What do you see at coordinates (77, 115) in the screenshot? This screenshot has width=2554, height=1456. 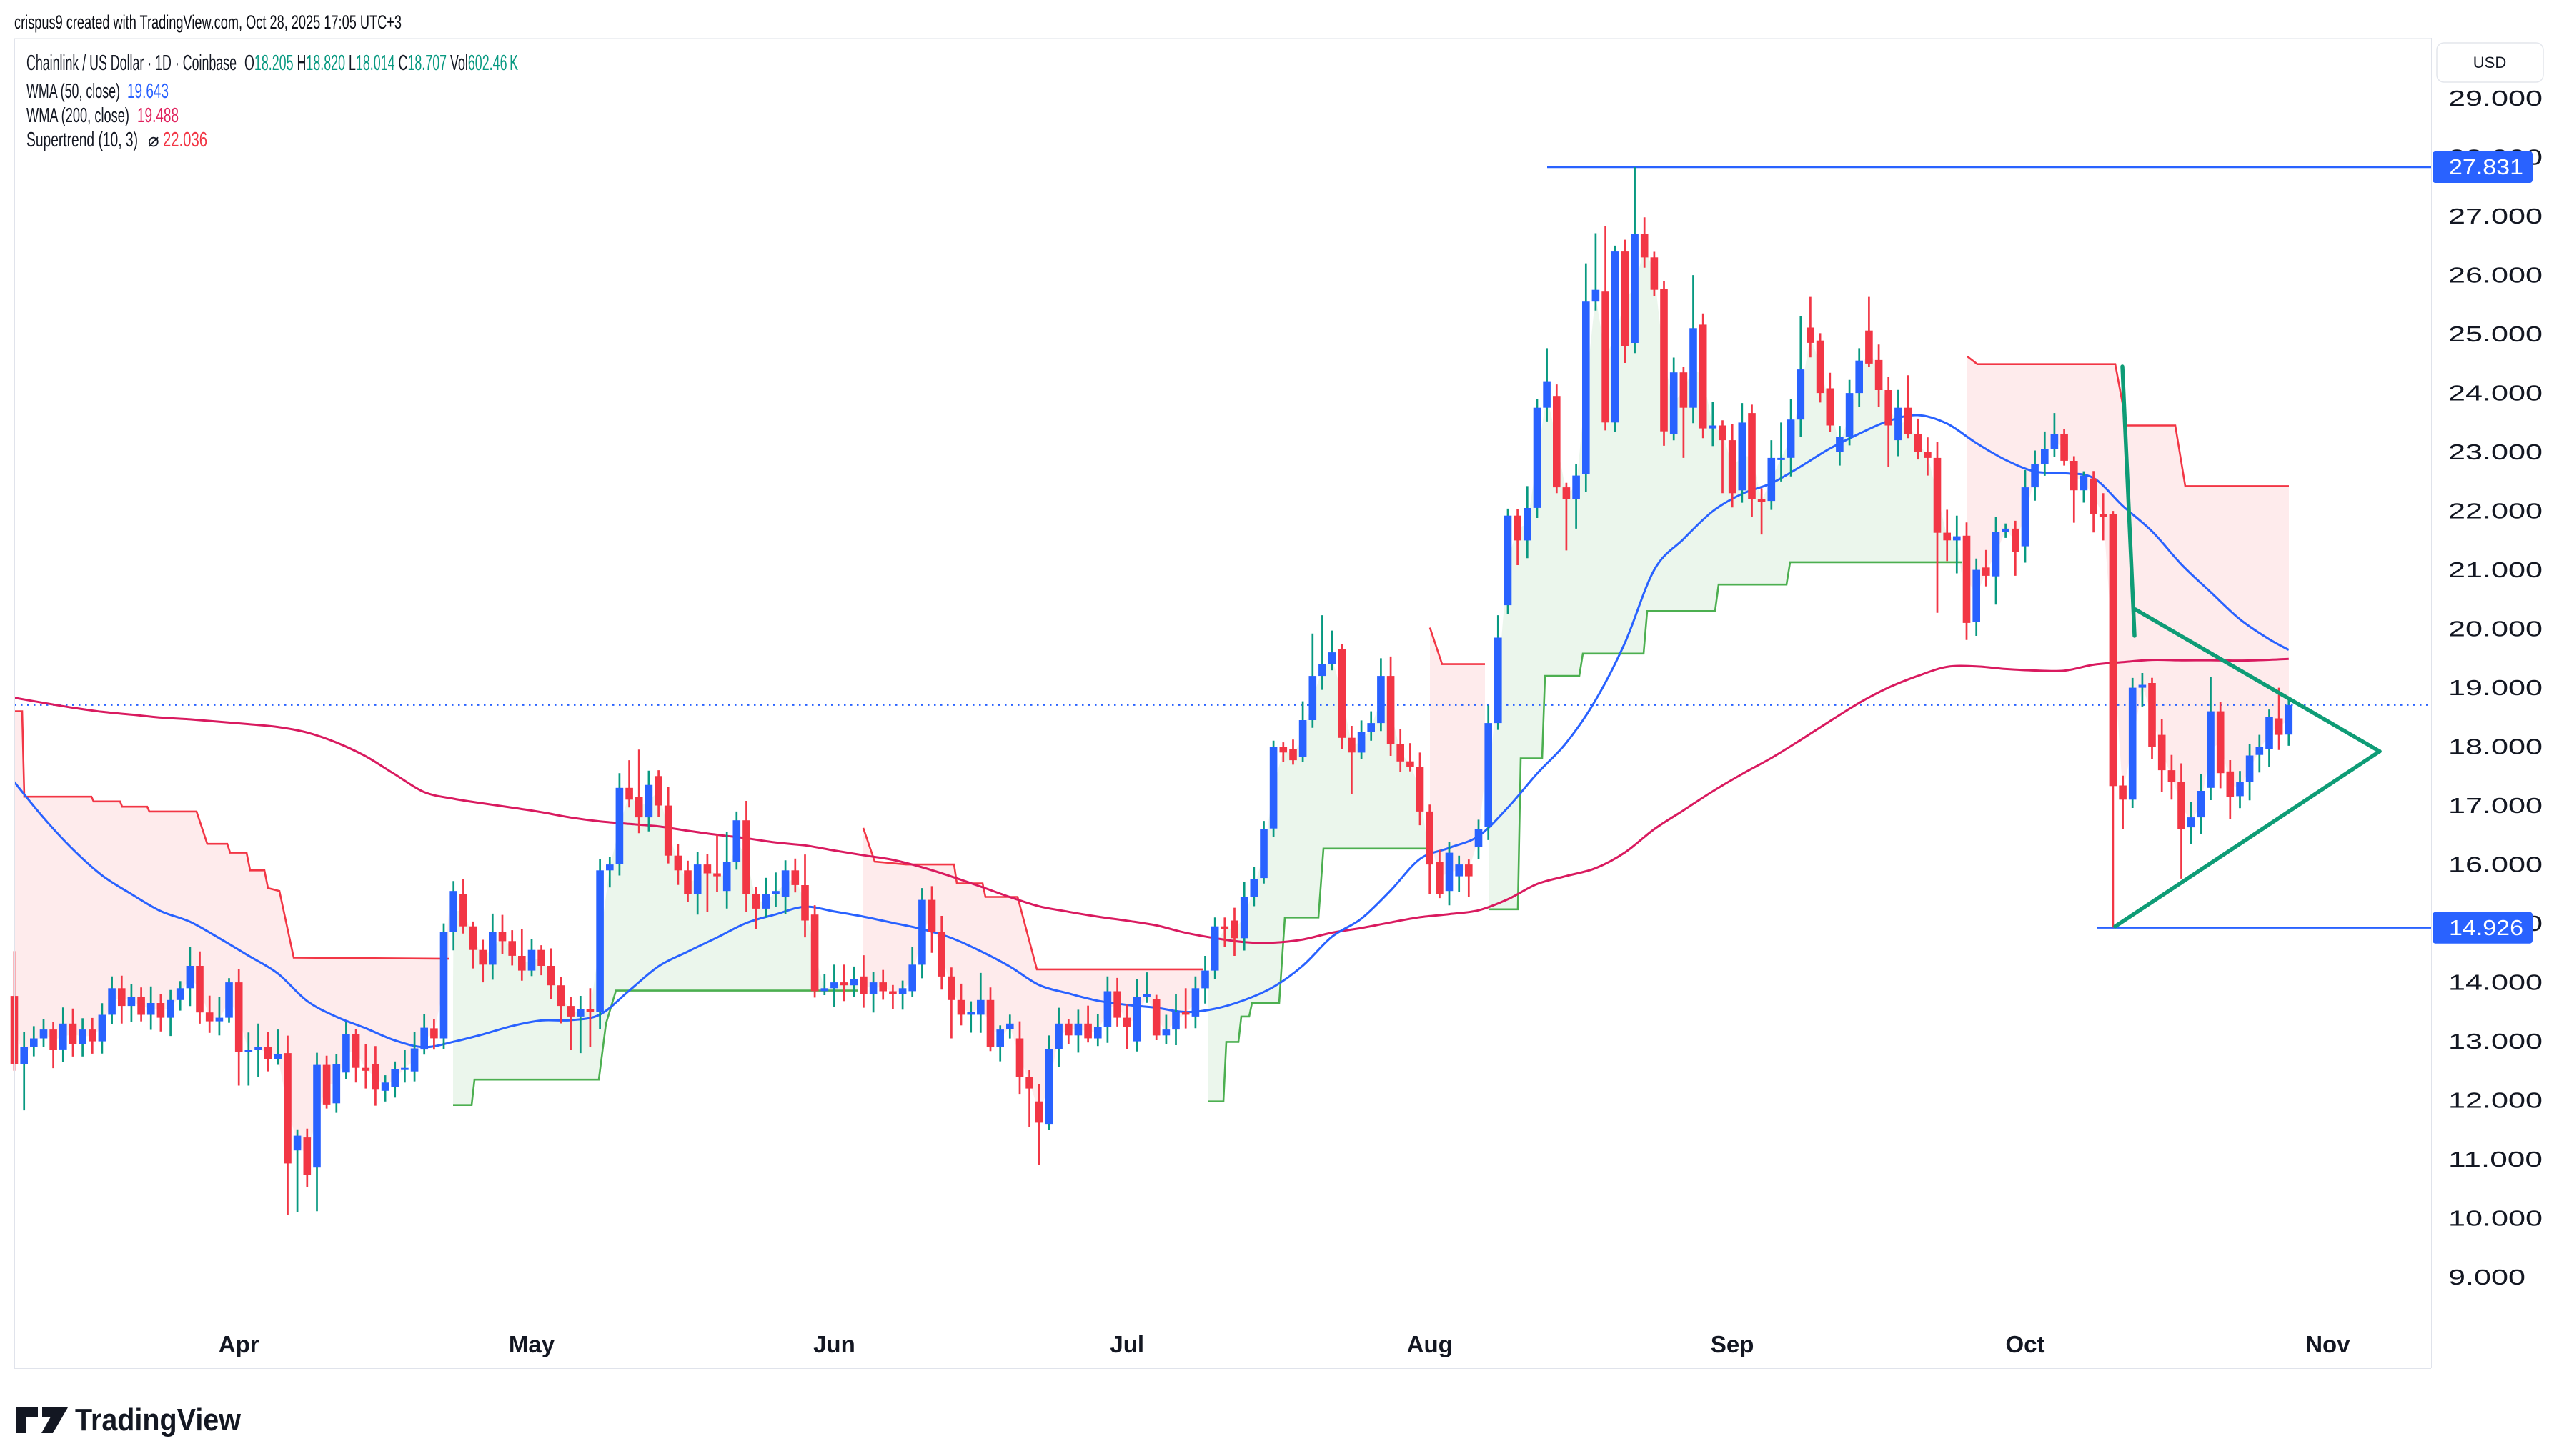 I see `svg-text: WMA (200, close)` at bounding box center [77, 115].